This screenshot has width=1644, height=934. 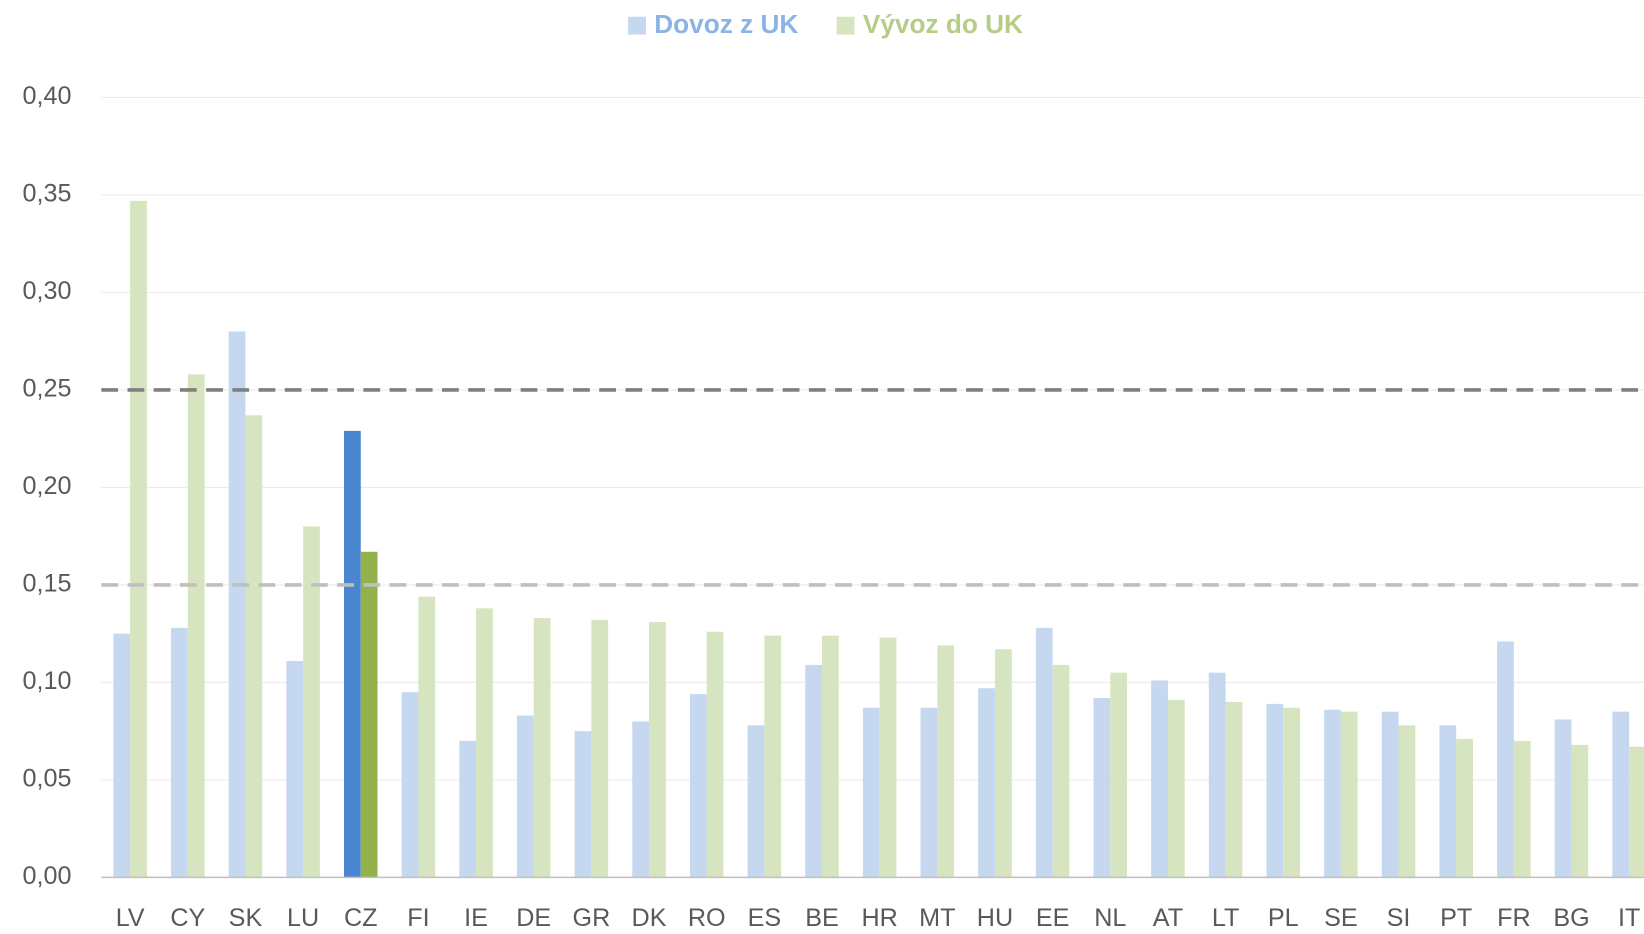 I want to click on x-tick-label: DE, so click(x=533, y=918).